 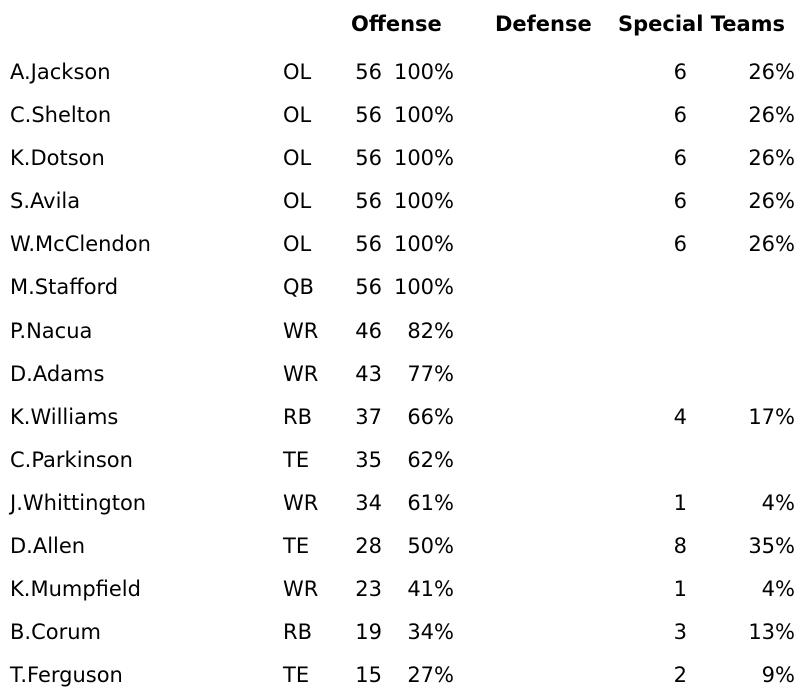 I want to click on player-name: C.Parkinson, so click(x=71, y=459).